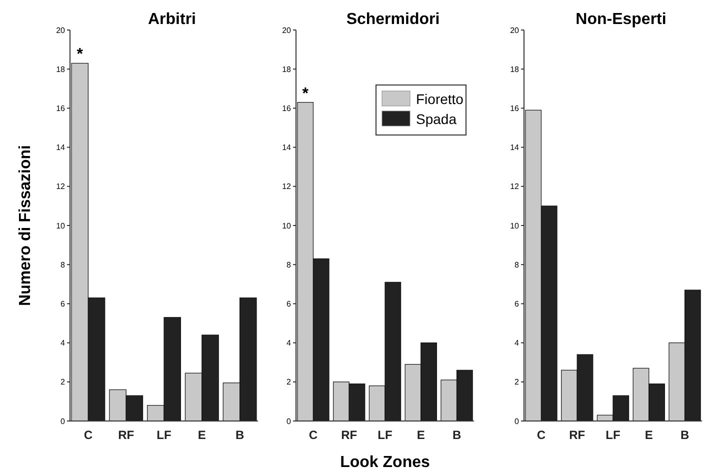 Image resolution: width=708 pixels, height=475 pixels. What do you see at coordinates (436, 118) in the screenshot?
I see `legend-label: Spada` at bounding box center [436, 118].